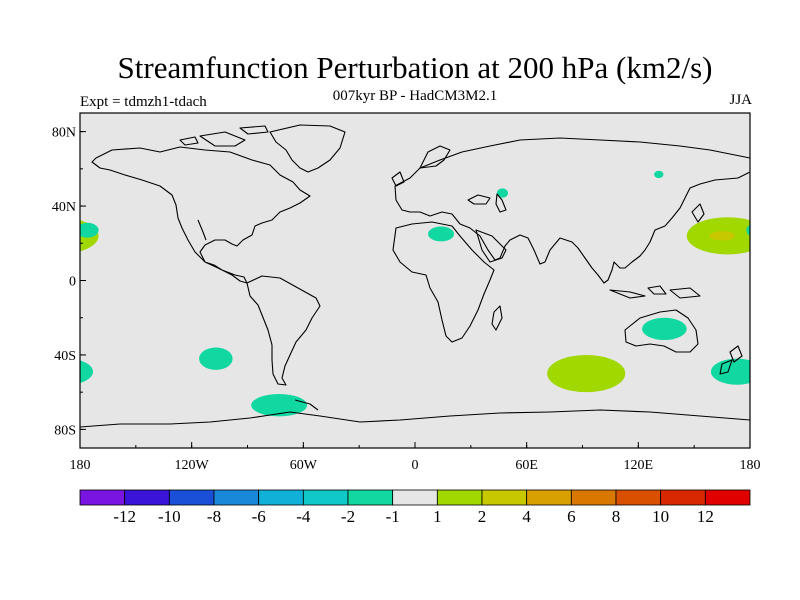 This screenshot has height=600, width=800. I want to click on colorbar-label: 12, so click(705, 516).